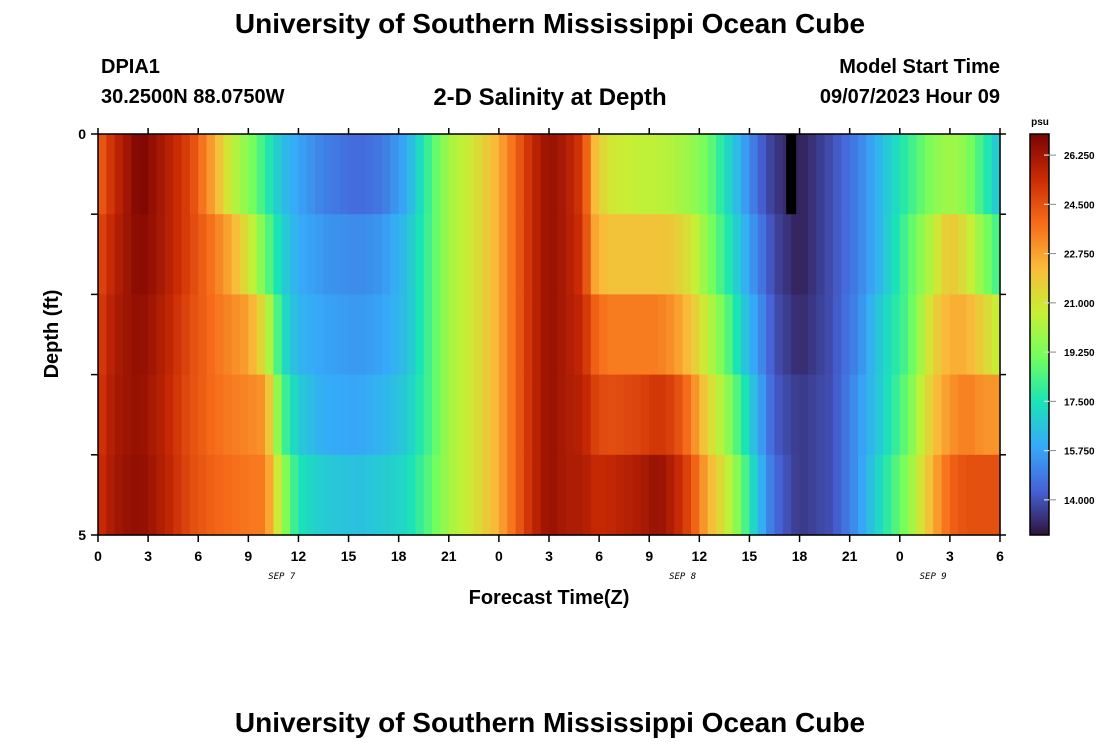 This screenshot has width=1100, height=750. What do you see at coordinates (549, 598) in the screenshot?
I see `x-axis-label: Forecast Time(Z)` at bounding box center [549, 598].